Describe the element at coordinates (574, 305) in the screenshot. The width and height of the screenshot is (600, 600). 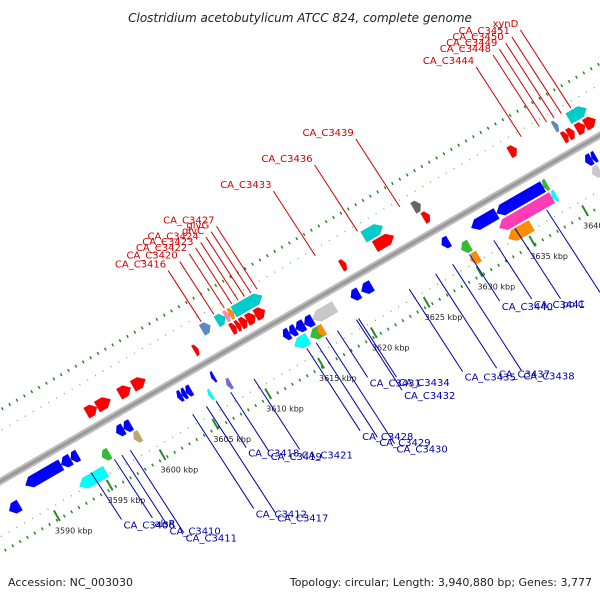
I see `reverse-gene-label: polC` at that location.